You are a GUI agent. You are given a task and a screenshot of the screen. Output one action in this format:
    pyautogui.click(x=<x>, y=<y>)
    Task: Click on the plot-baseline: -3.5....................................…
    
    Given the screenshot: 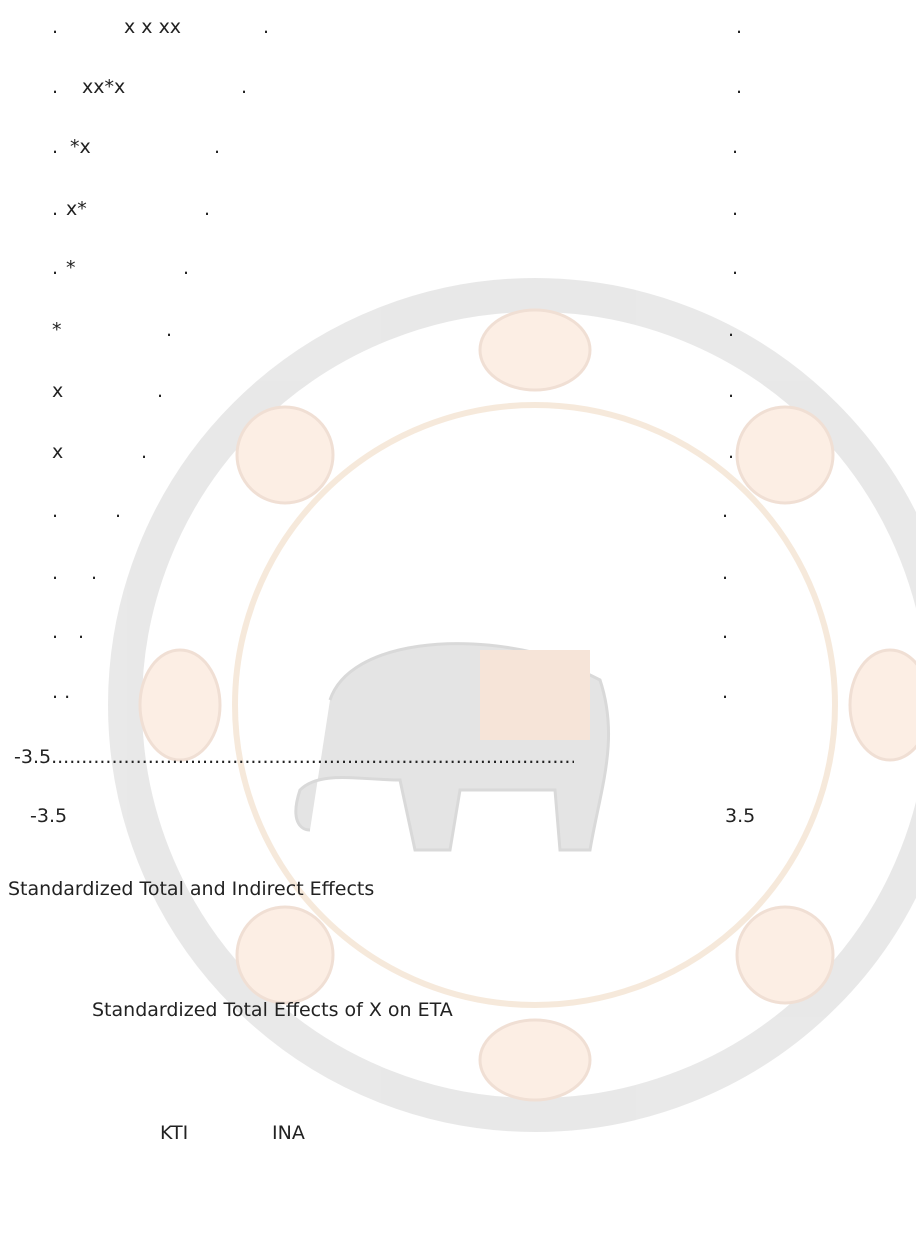 What is the action you would take?
    pyautogui.click(x=294, y=757)
    